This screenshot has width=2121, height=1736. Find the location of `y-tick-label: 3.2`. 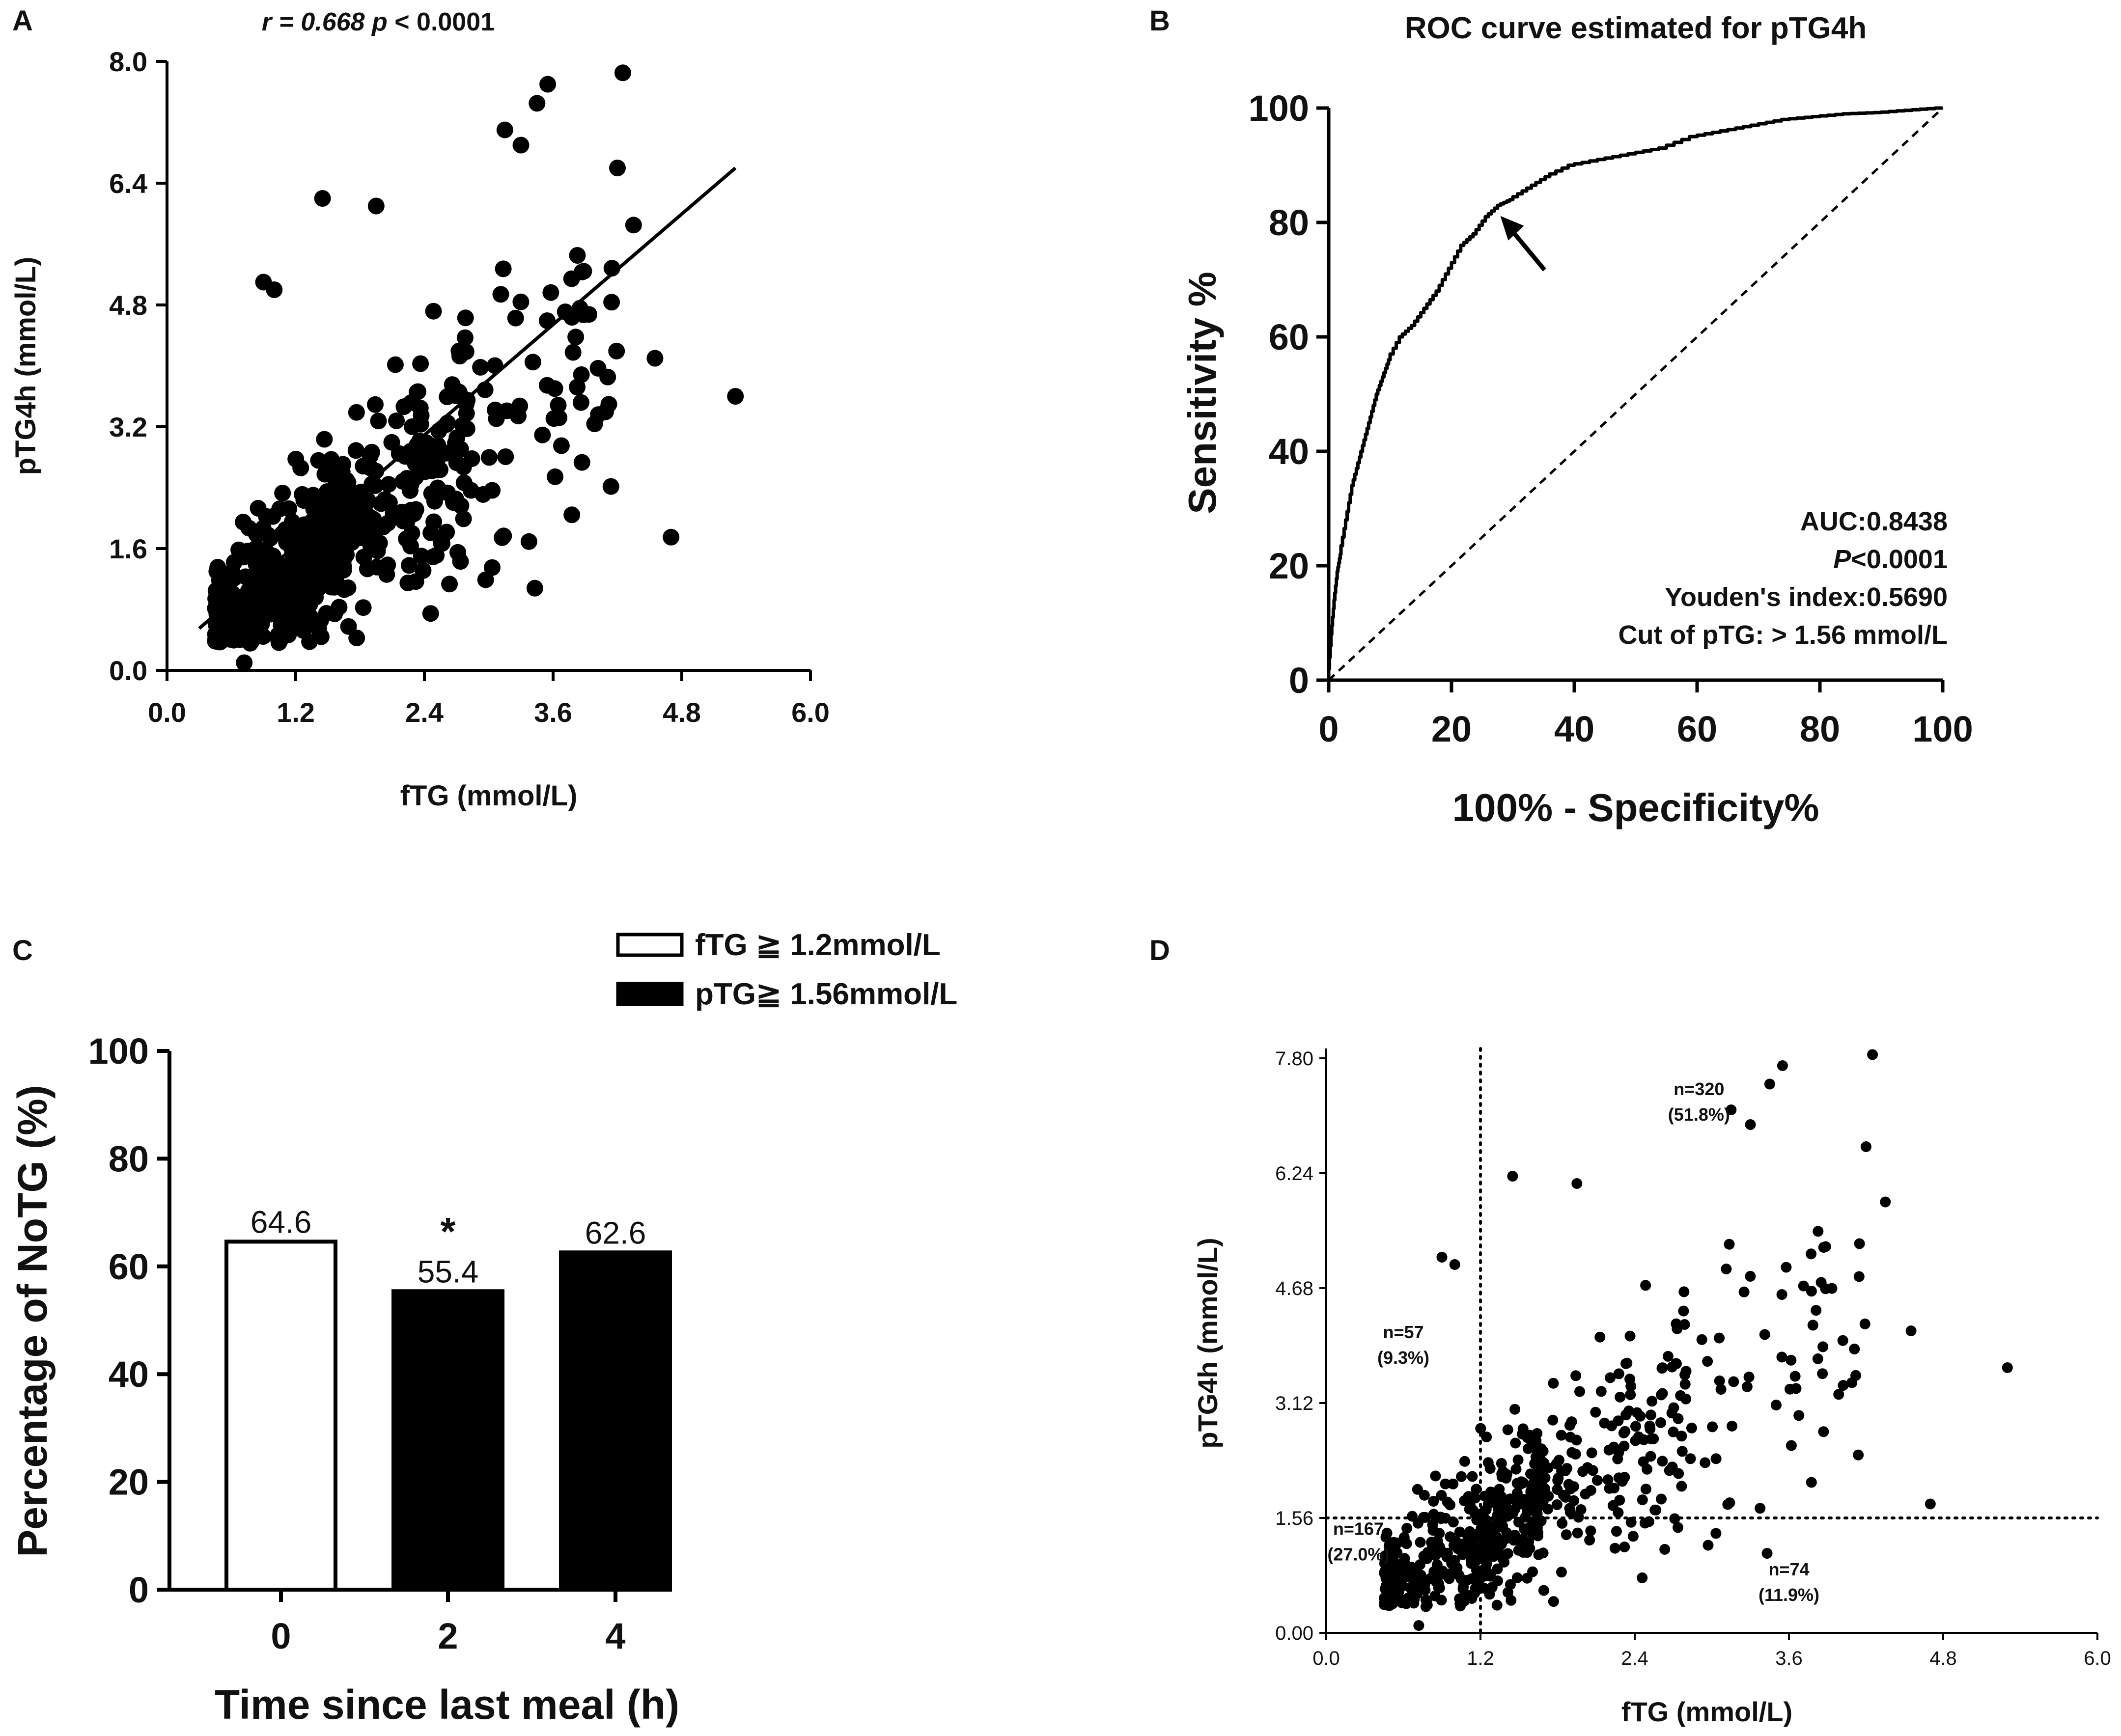

y-tick-label: 3.2 is located at coordinates (128, 427).